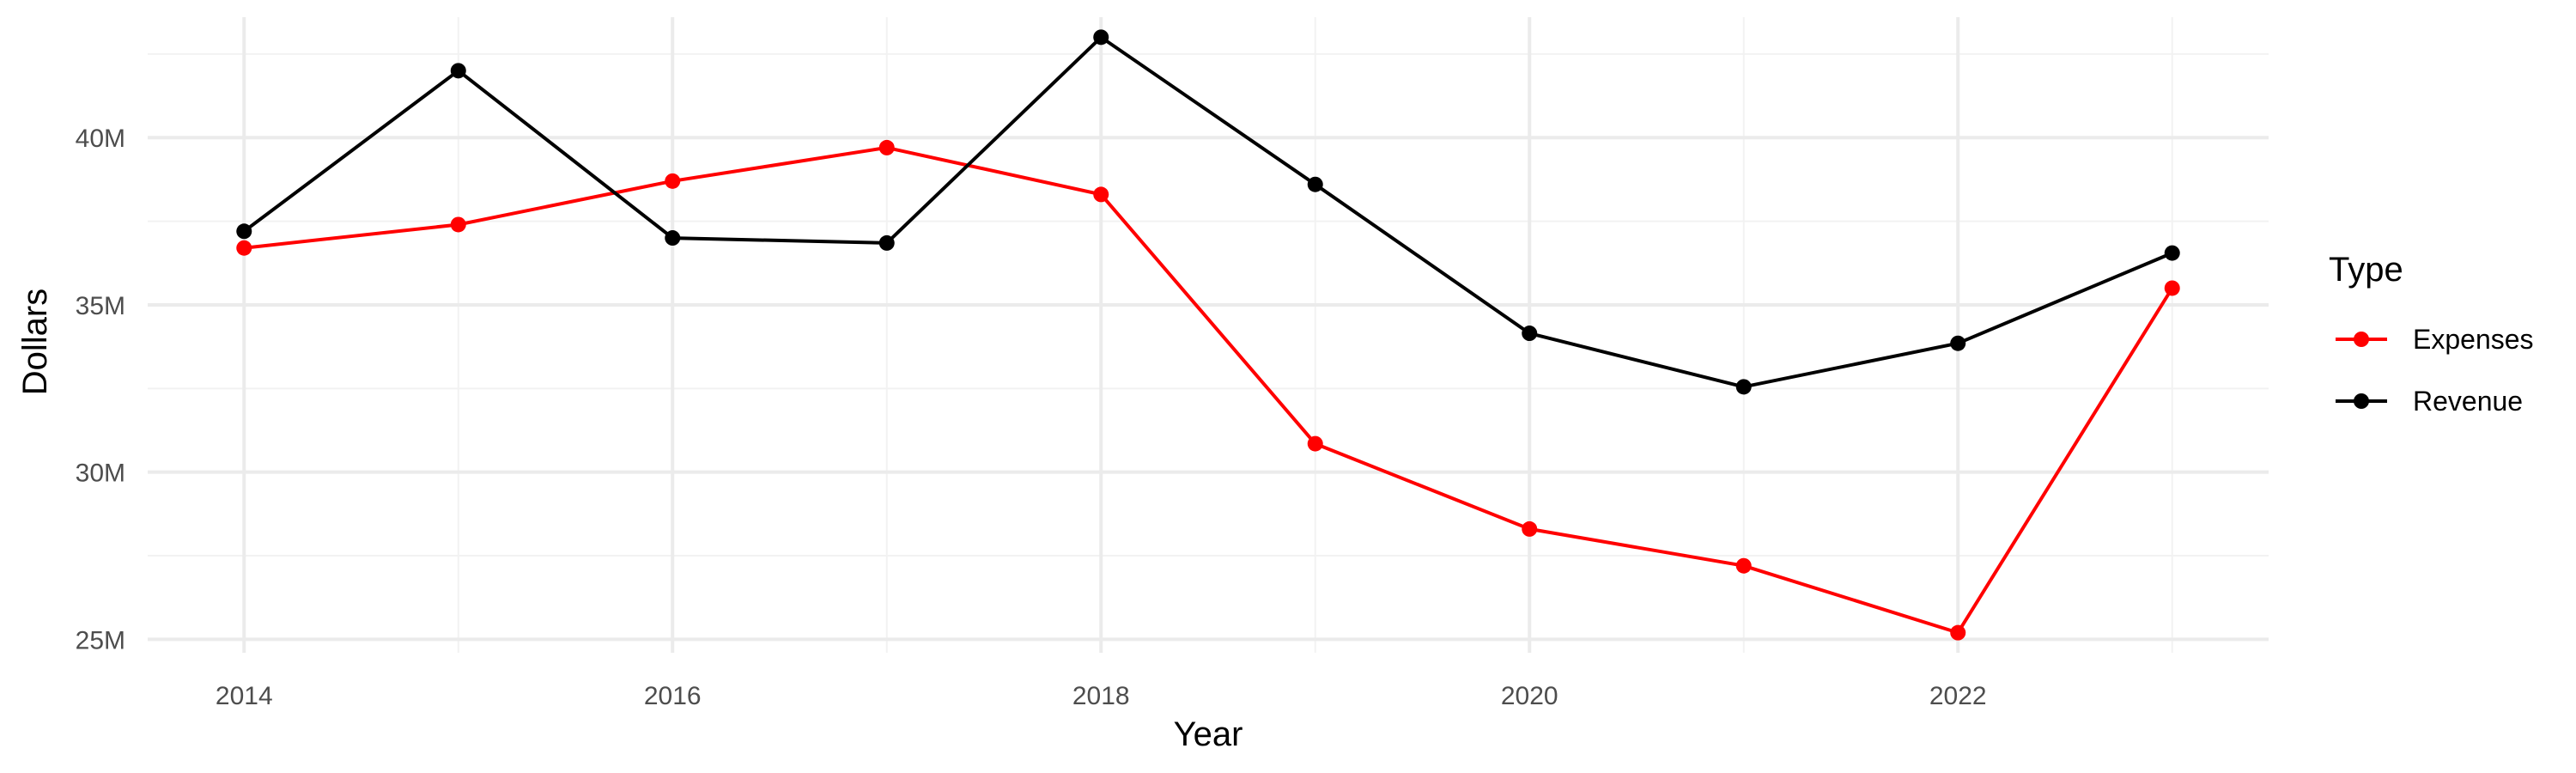 The height and width of the screenshot is (773, 2576). I want to click on legend-item-expenses: Expenses, so click(2435, 339).